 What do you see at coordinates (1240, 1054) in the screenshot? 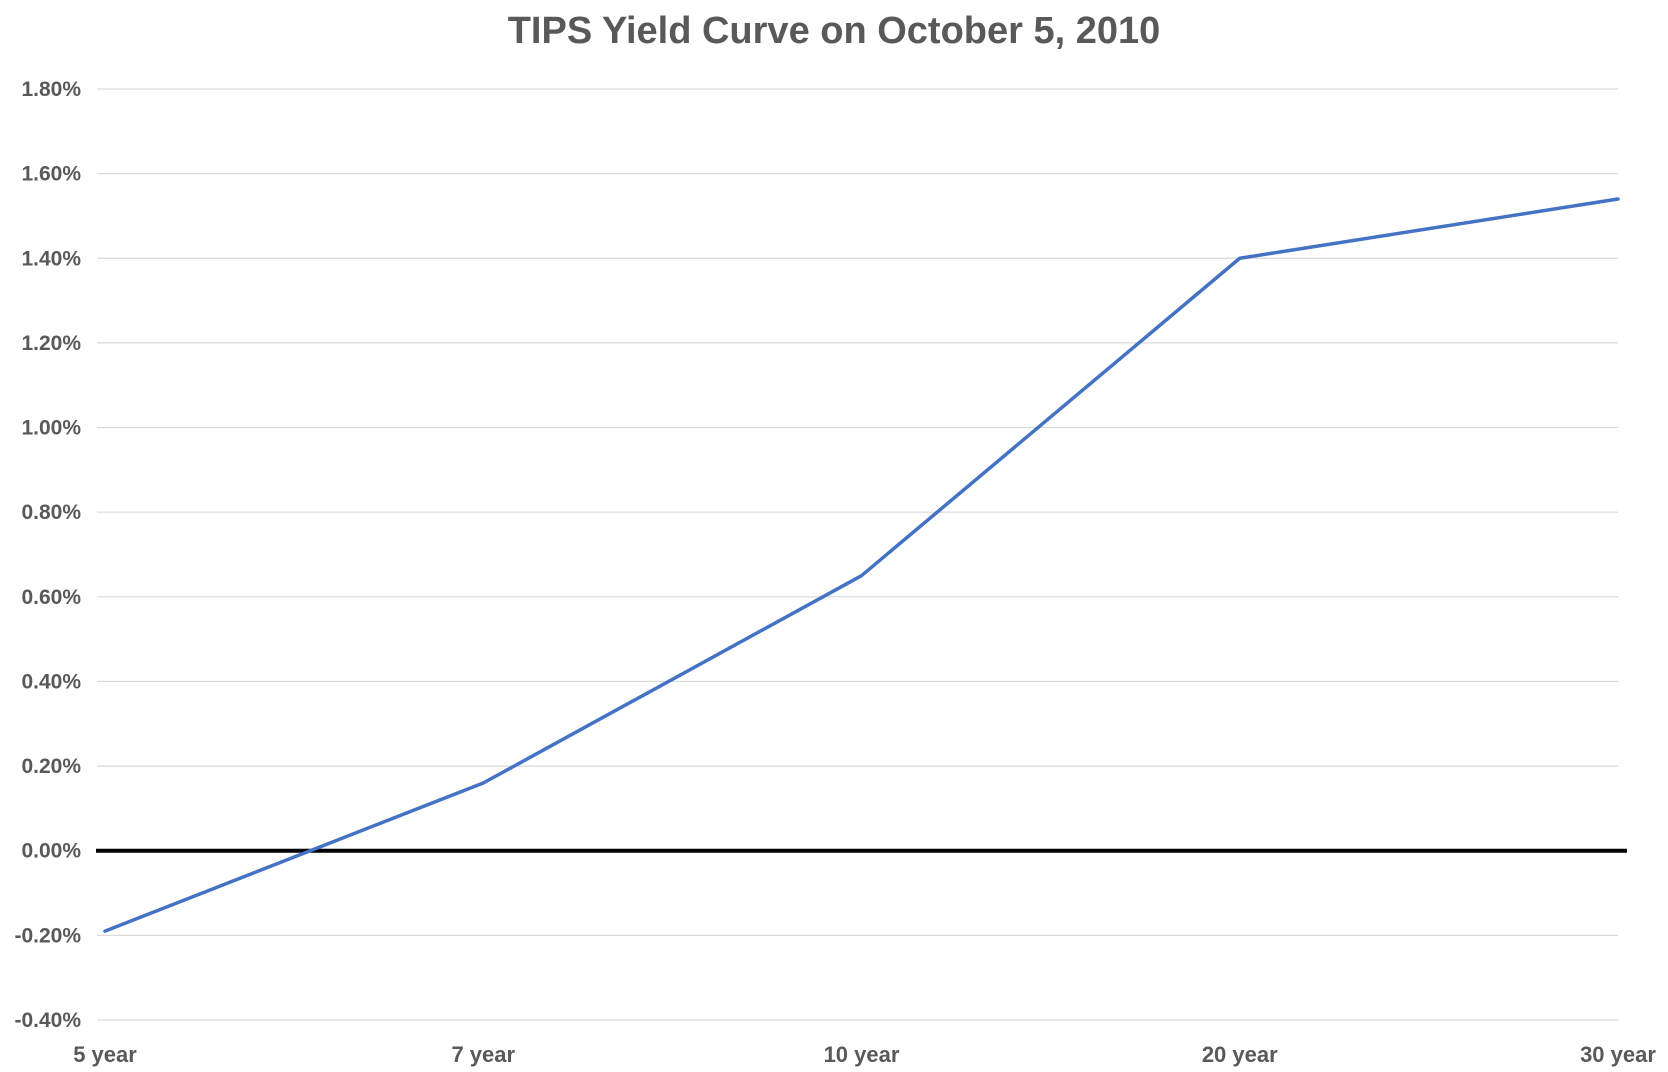
I see `x-tick-label: 20 year` at bounding box center [1240, 1054].